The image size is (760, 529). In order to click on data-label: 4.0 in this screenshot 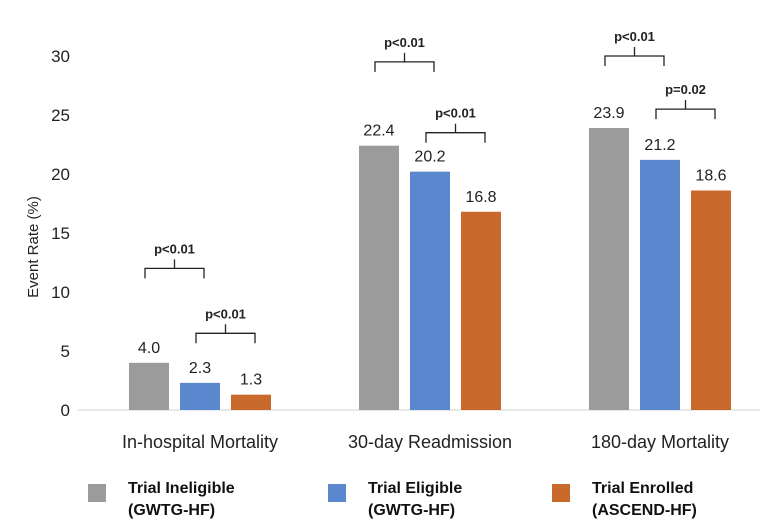, I will do `click(149, 348)`.